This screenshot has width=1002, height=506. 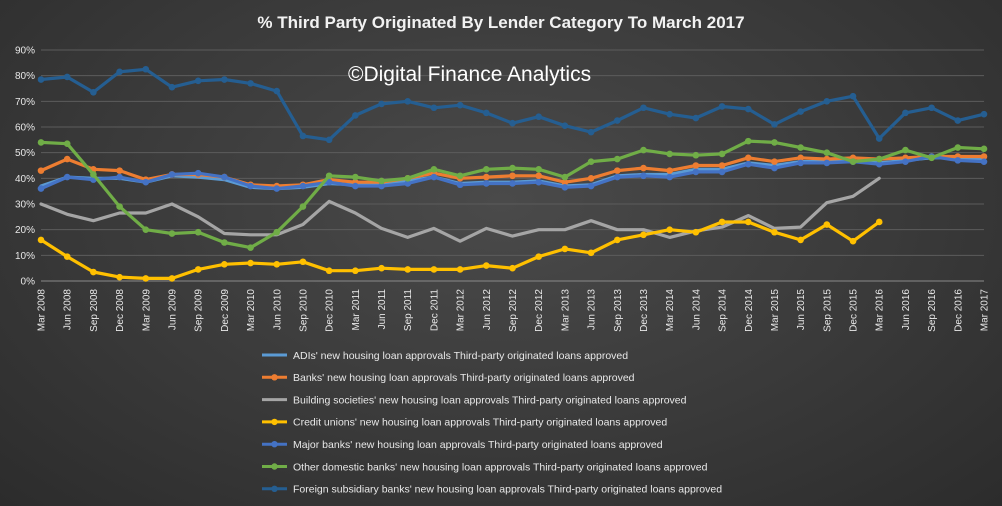 What do you see at coordinates (592, 310) in the screenshot?
I see `x-tick-label: Jun 2013` at bounding box center [592, 310].